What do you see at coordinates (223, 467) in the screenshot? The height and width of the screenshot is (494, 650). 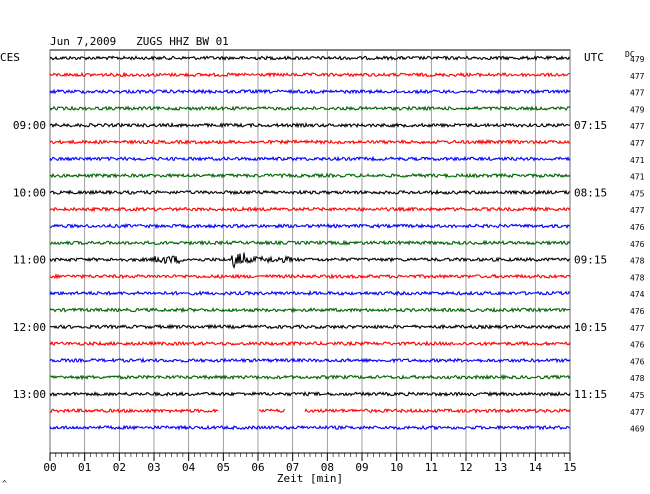 I see `x-tick-label-05: 05` at bounding box center [223, 467].